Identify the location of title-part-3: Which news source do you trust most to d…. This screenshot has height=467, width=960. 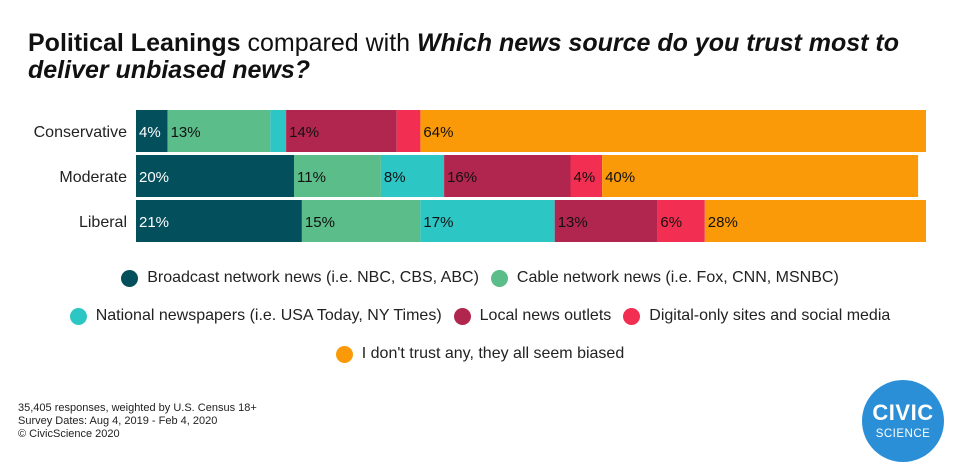
(464, 56).